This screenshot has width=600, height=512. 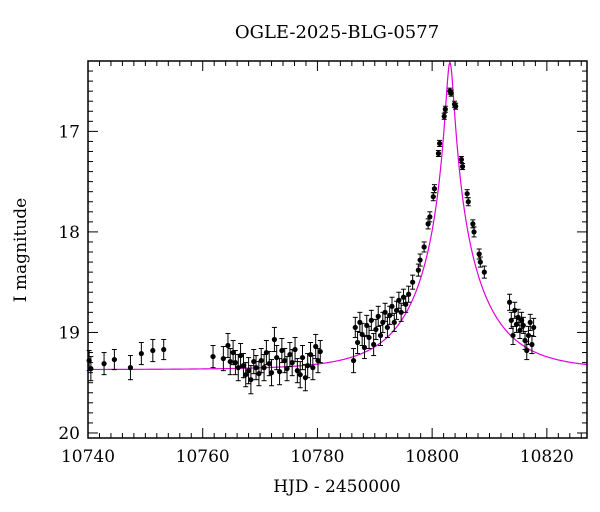 I want to click on y-tick-label: 17, so click(x=69, y=132).